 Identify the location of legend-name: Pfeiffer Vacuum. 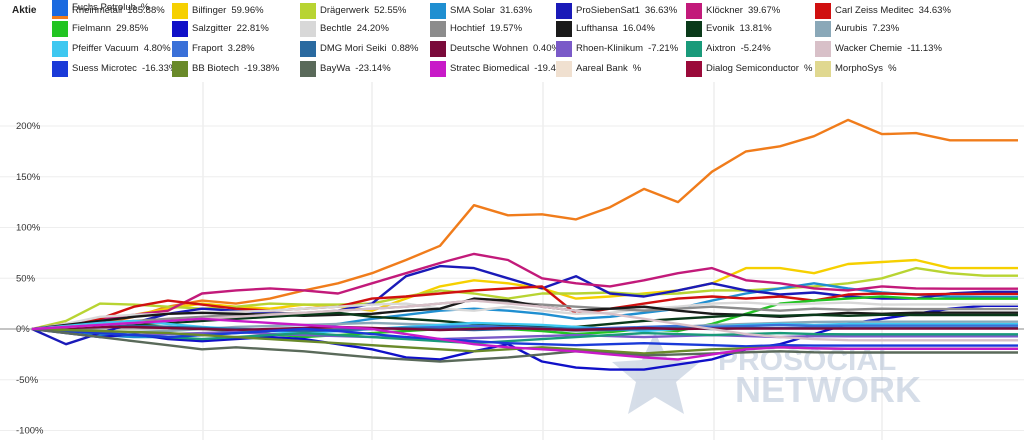
(105, 48).